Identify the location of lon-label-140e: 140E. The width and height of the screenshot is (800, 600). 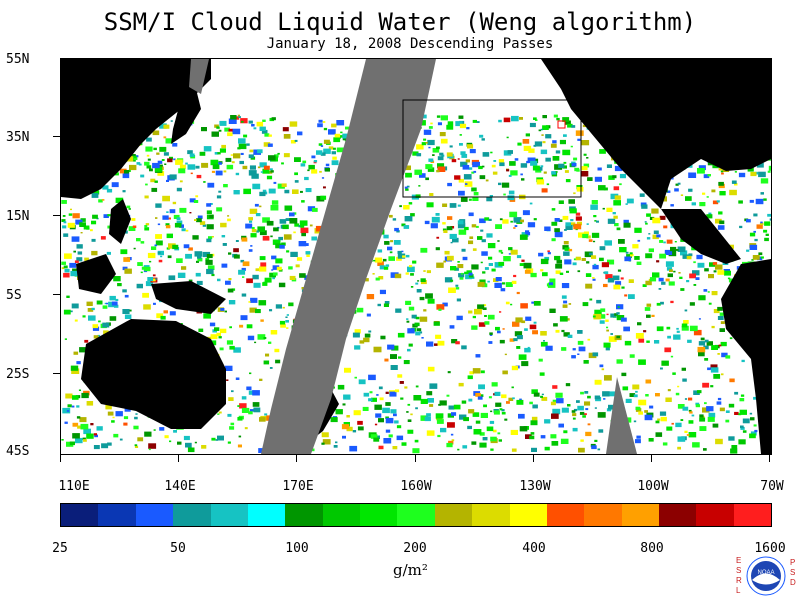
(180, 486).